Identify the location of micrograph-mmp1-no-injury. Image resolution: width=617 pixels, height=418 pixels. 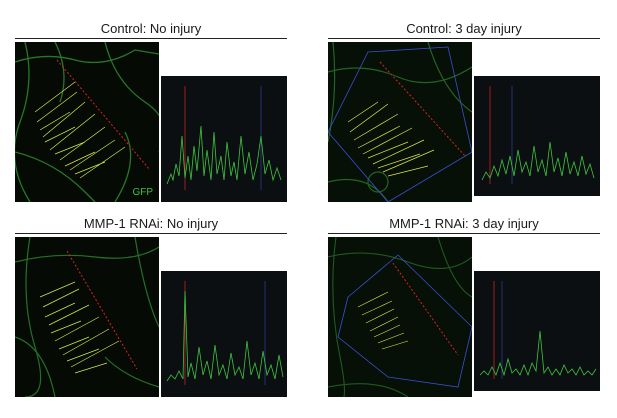
(87, 317).